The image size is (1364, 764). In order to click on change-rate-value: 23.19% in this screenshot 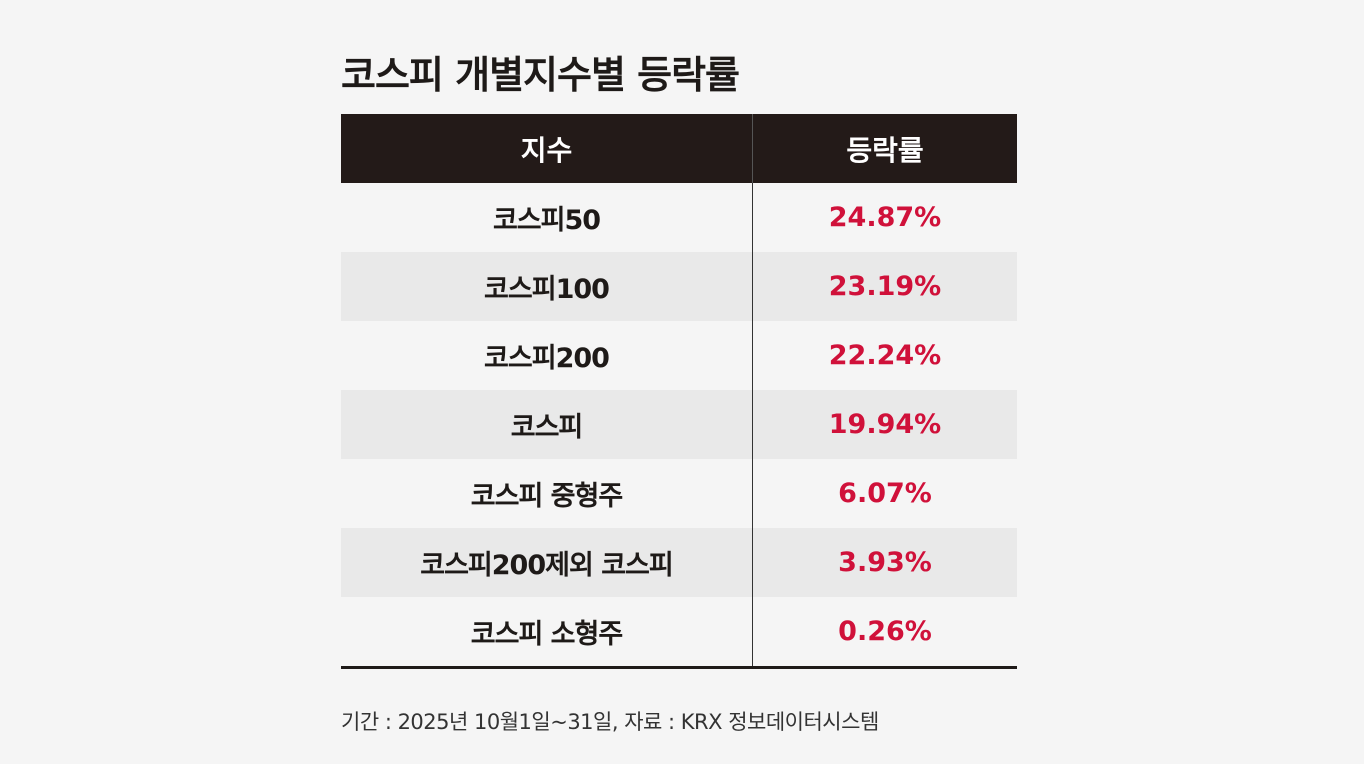, I will do `click(885, 286)`.